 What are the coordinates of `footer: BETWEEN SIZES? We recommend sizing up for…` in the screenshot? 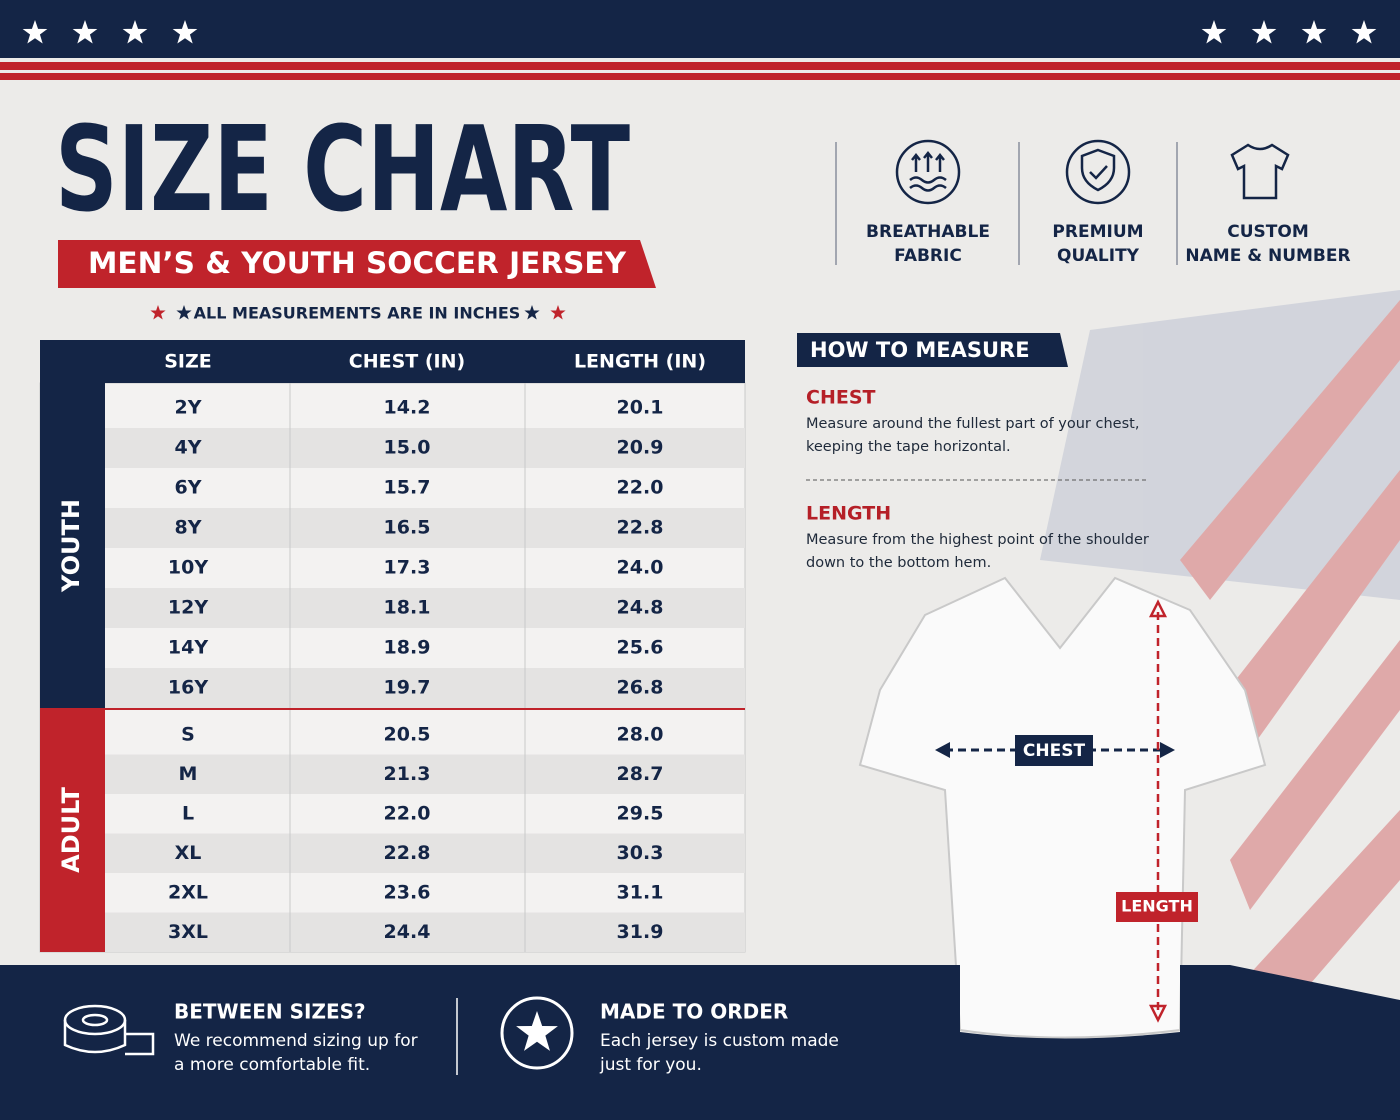 It's located at (506, 1038).